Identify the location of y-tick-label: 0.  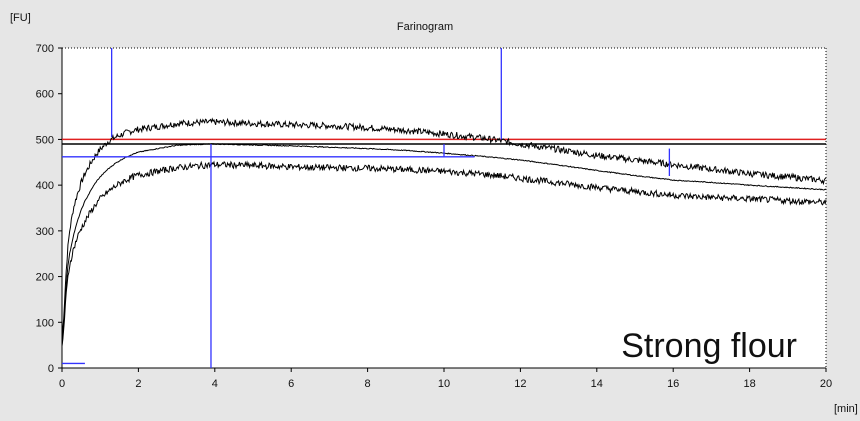
(51, 369).